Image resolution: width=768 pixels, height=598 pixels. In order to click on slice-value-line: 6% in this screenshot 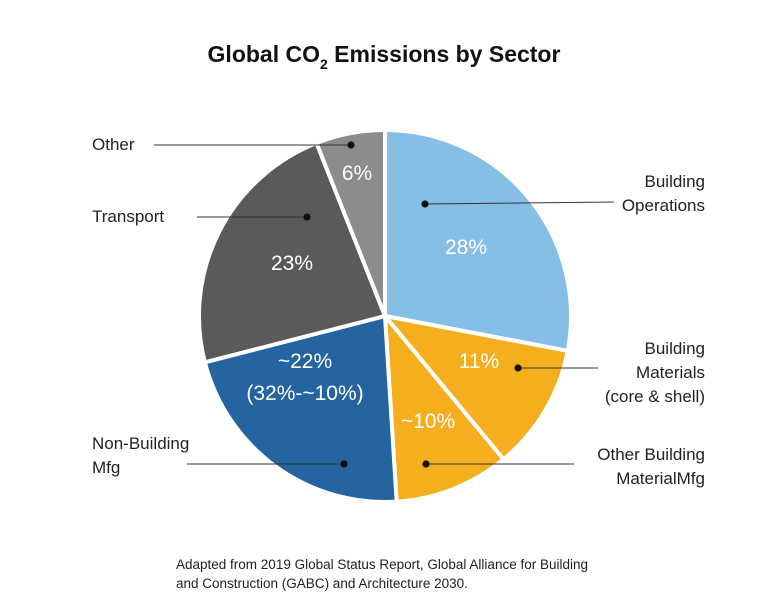, I will do `click(357, 173)`.